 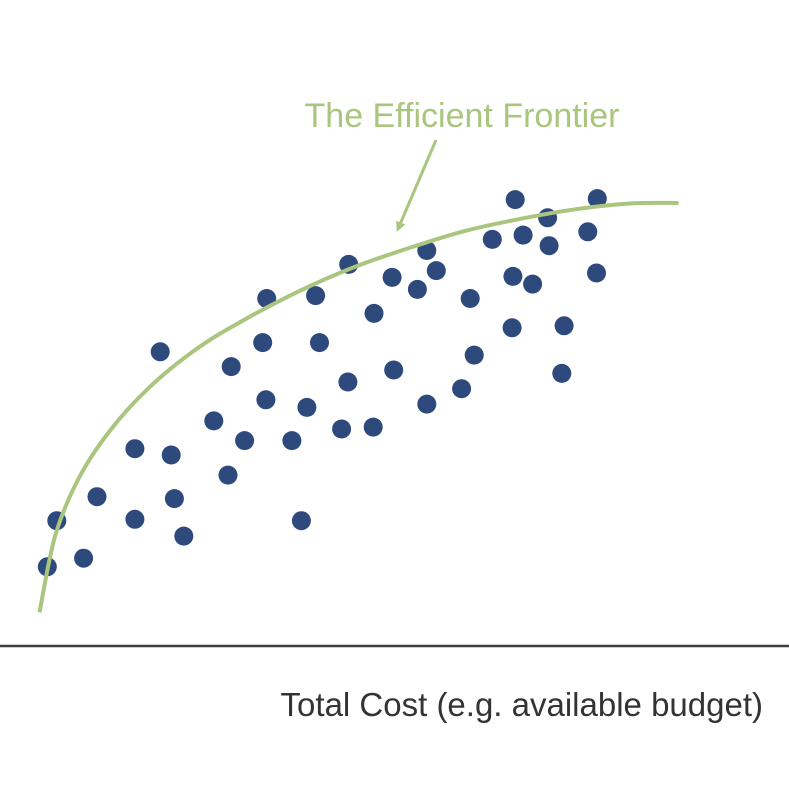 I want to click on annotation-arrow, so click(x=417, y=185).